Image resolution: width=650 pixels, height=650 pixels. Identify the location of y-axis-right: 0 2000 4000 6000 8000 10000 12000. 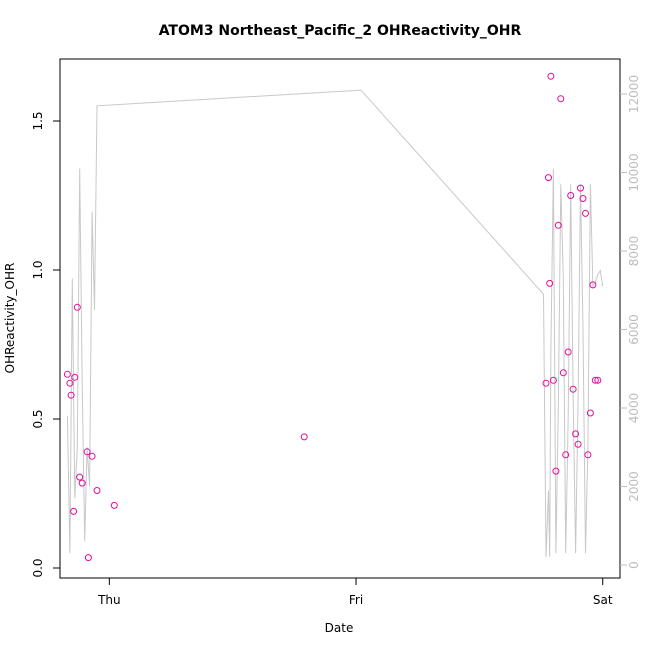
(630, 322).